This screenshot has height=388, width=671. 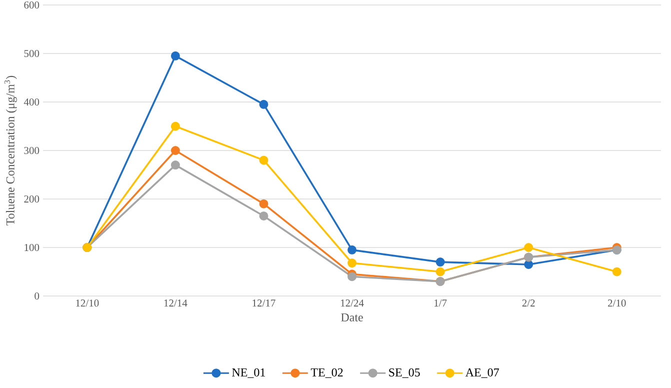 What do you see at coordinates (10, 151) in the screenshot?
I see `y-axis-title: Toluene Concentration (μg/m$^{3}$)` at bounding box center [10, 151].